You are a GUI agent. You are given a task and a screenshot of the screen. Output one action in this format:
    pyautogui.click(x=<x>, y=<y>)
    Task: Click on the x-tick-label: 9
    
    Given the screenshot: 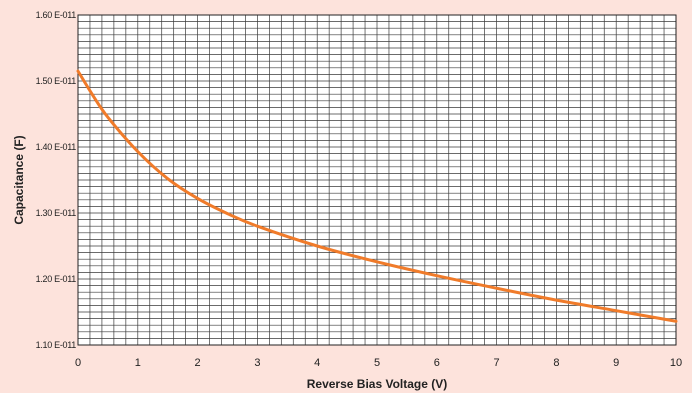 What is the action you would take?
    pyautogui.click(x=616, y=363)
    